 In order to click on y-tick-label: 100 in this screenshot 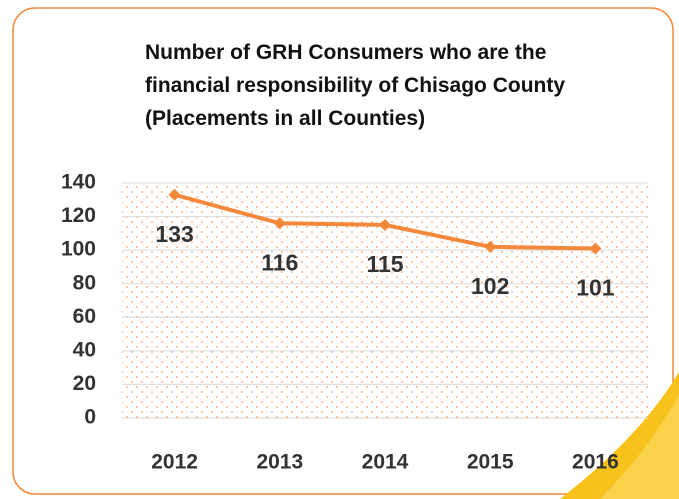, I will do `click(78, 249)`.